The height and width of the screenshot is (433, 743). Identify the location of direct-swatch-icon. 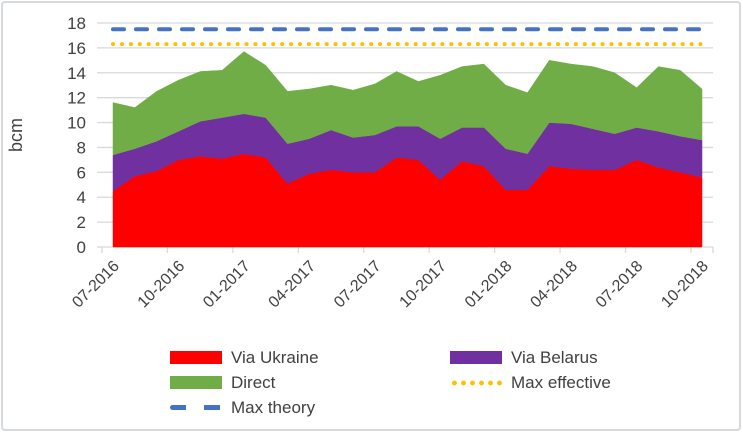
(196, 382).